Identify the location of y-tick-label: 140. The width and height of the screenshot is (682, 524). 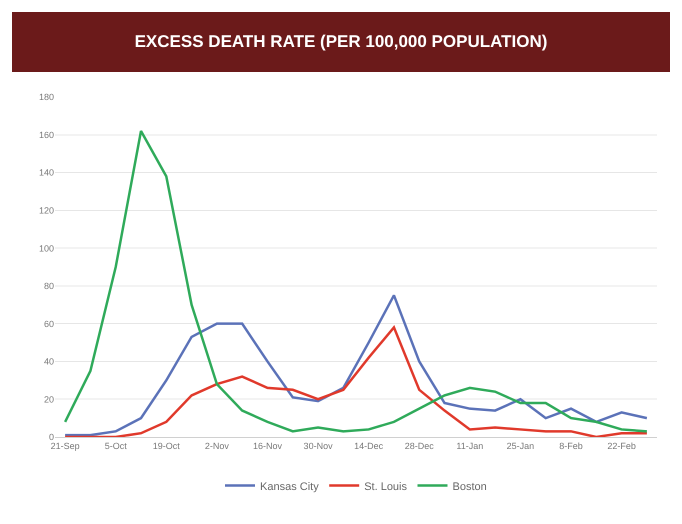
(46, 173).